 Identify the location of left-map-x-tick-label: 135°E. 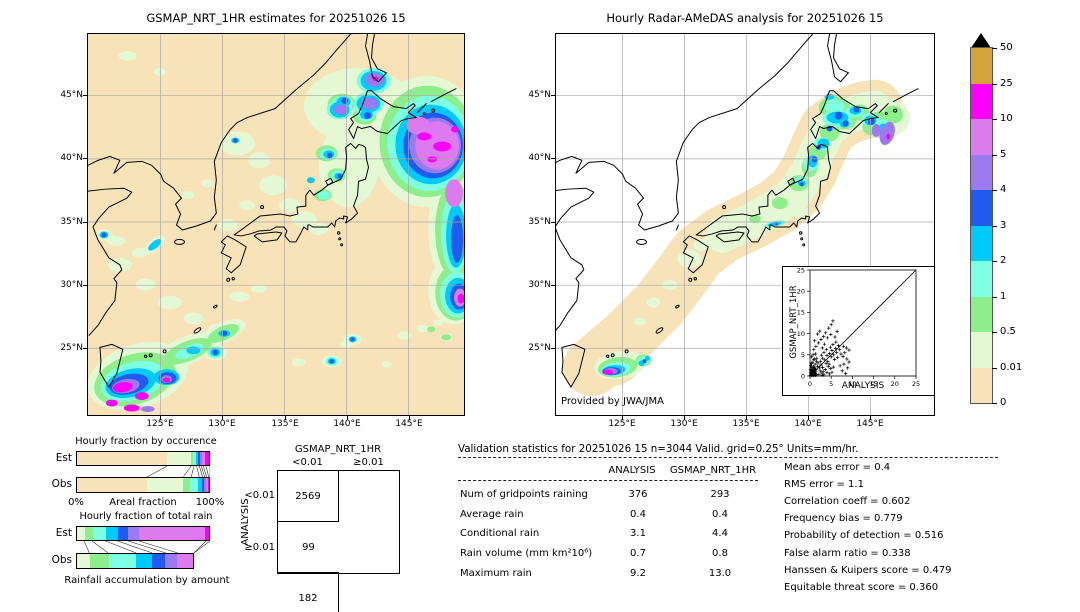
(285, 424).